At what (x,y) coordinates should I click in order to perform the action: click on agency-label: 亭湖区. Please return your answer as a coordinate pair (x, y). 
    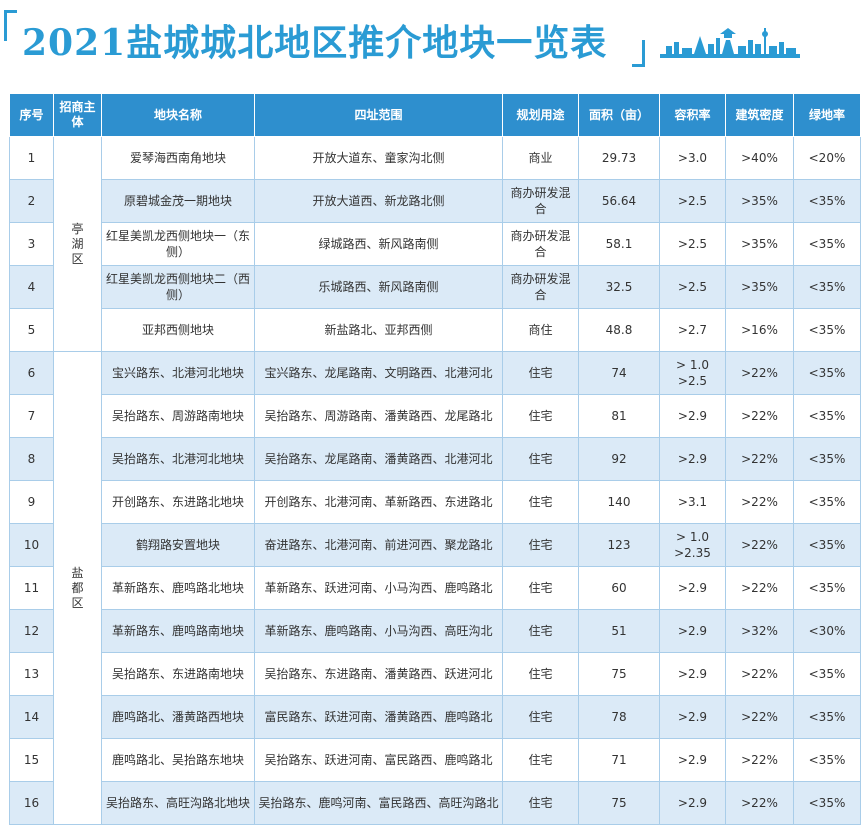
    Looking at the image, I should click on (77, 243).